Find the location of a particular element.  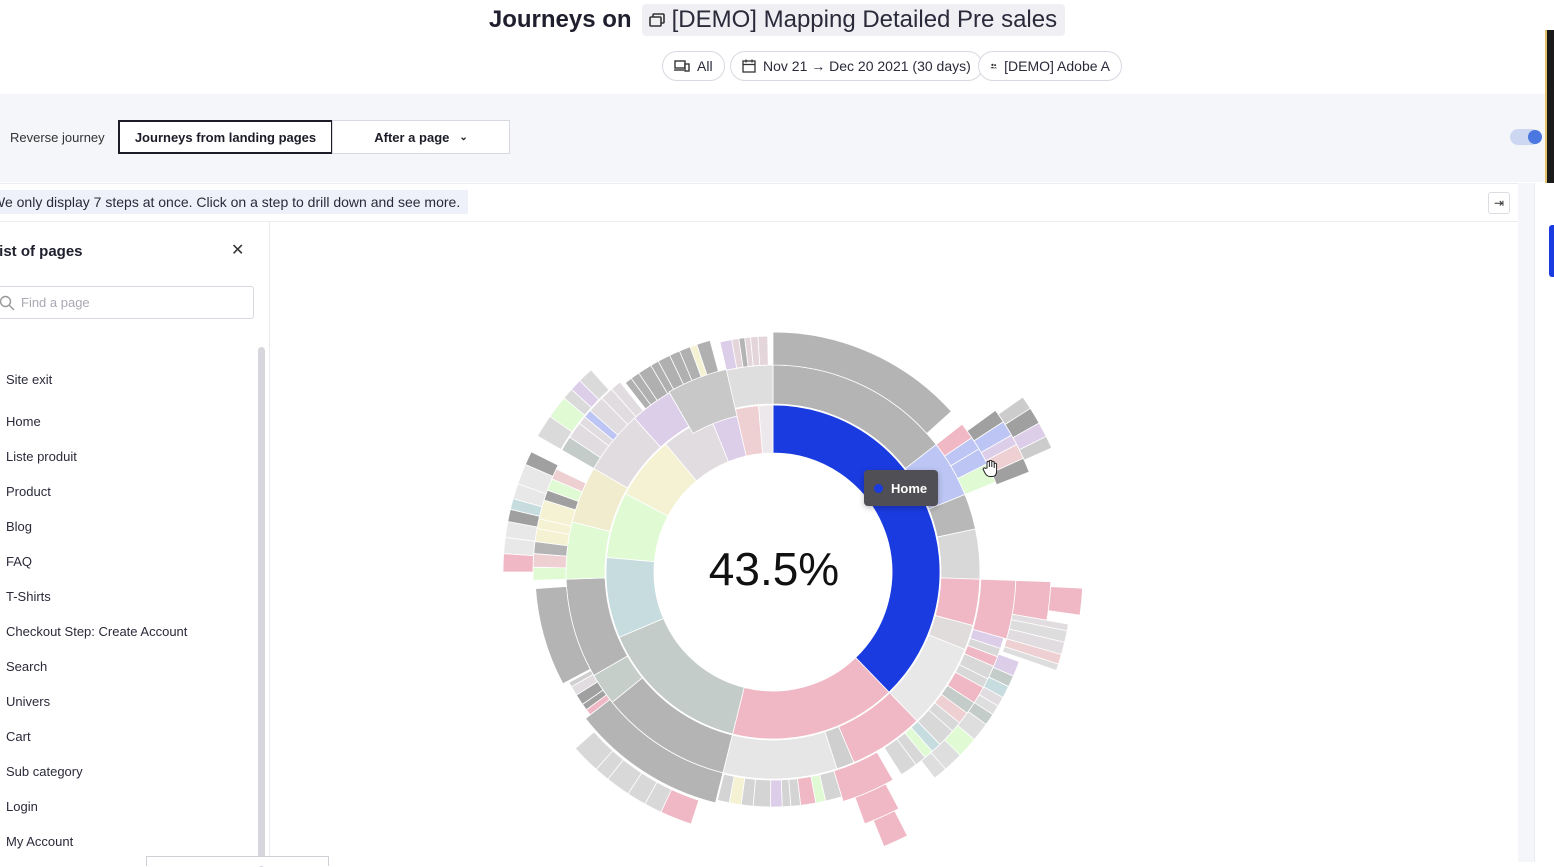

page-list-item: Search is located at coordinates (27, 666).